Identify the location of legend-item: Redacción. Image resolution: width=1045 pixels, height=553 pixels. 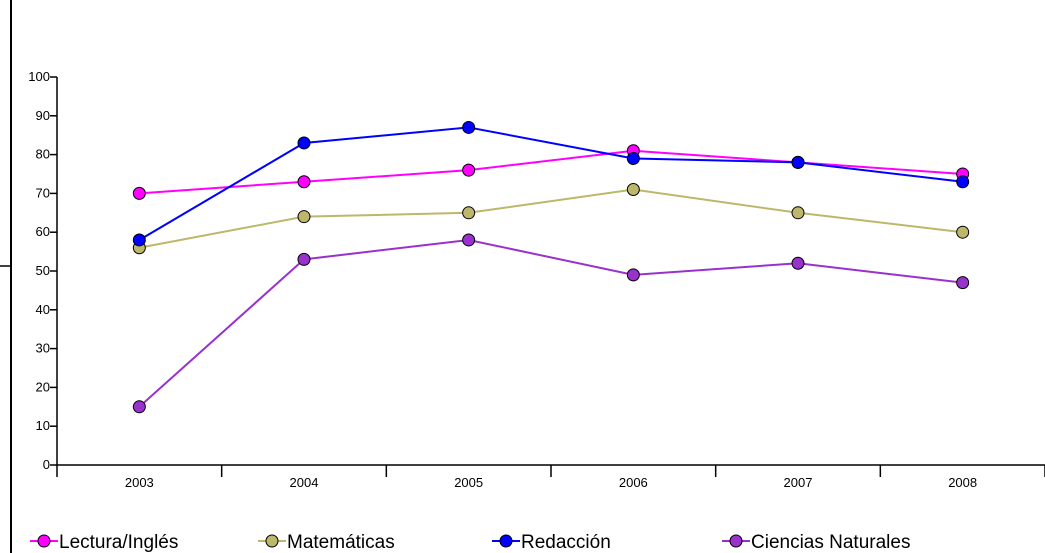
(551, 542).